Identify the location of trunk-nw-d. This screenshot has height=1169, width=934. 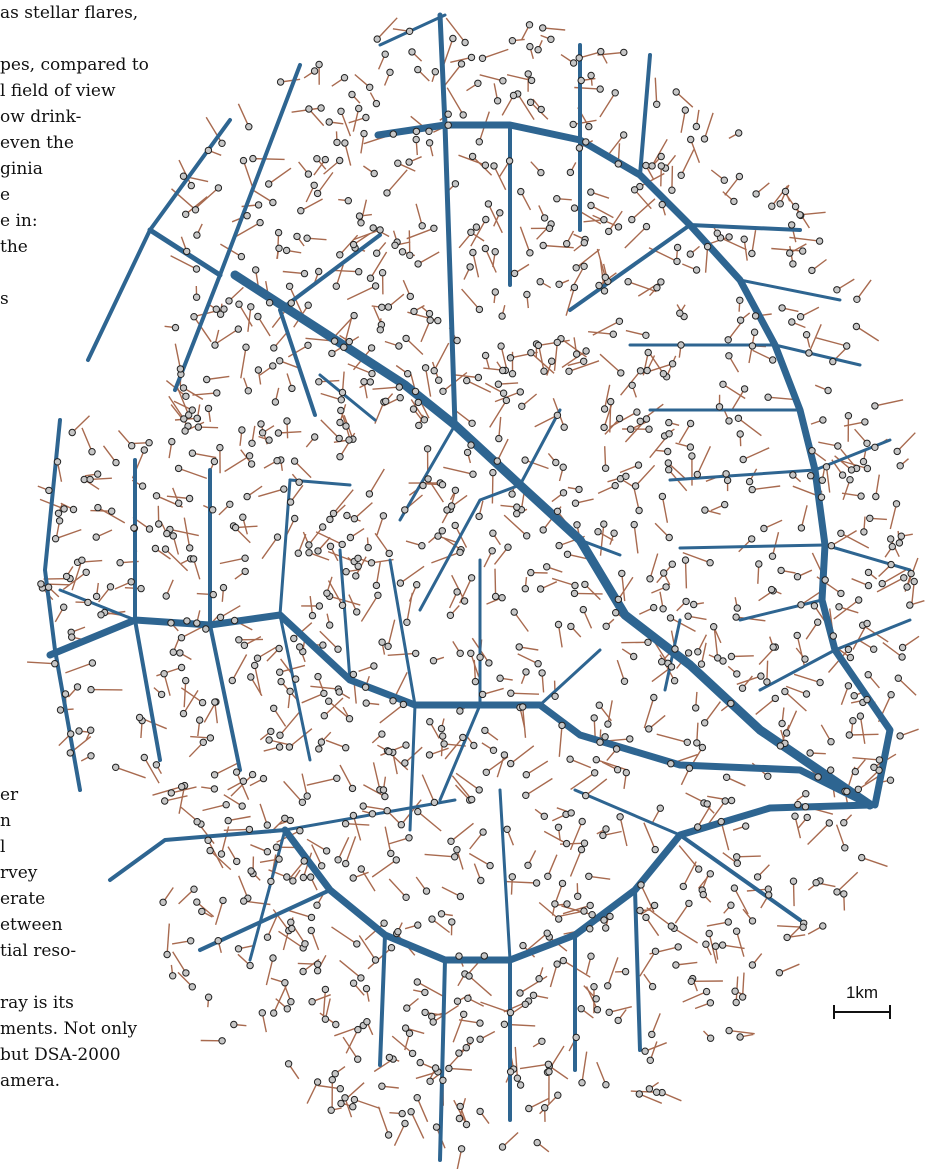
(190, 175).